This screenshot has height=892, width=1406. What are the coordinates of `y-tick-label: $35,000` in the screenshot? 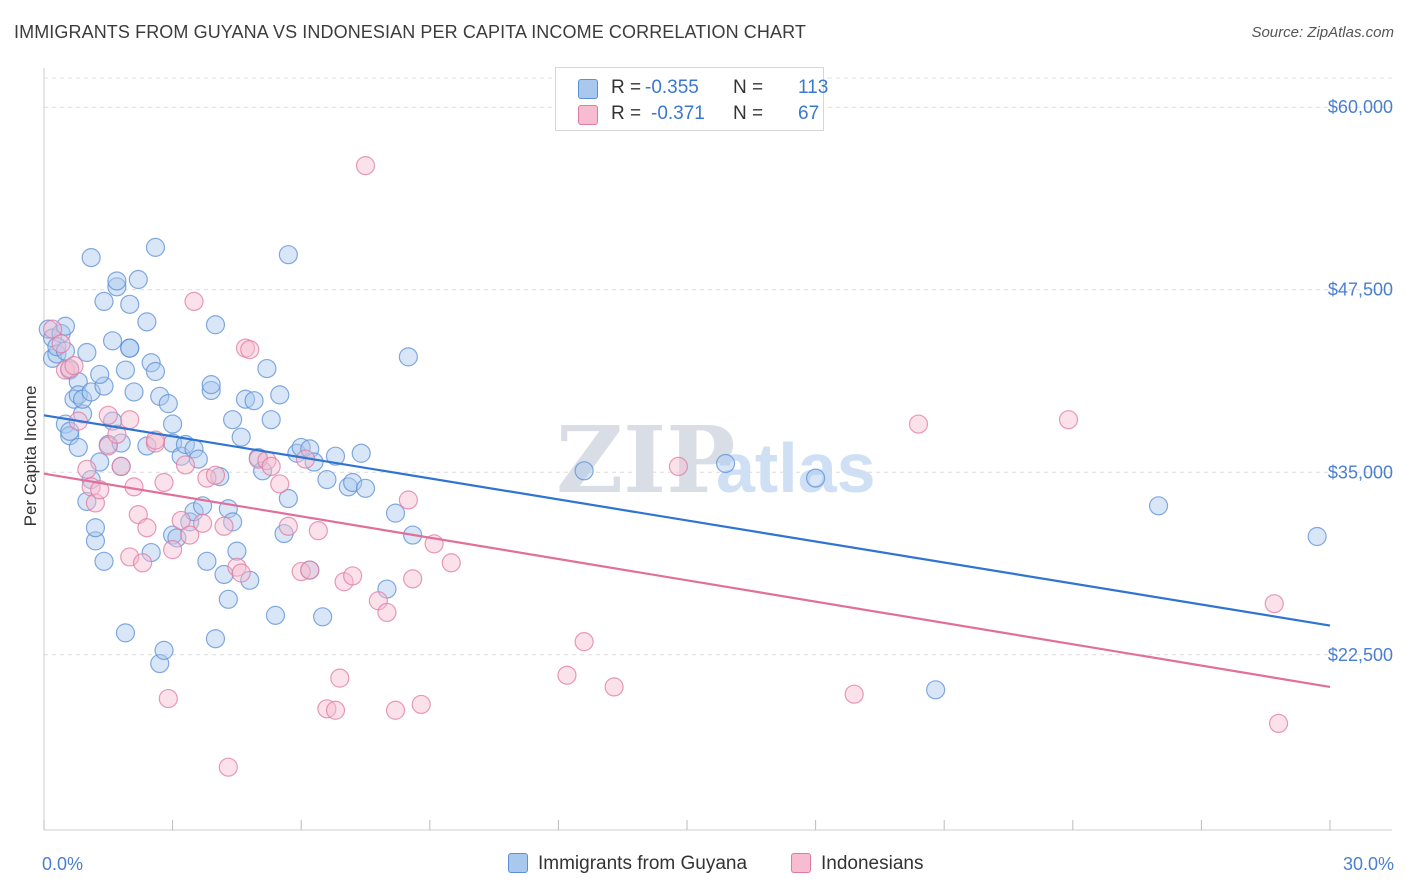 It's located at (1360, 472).